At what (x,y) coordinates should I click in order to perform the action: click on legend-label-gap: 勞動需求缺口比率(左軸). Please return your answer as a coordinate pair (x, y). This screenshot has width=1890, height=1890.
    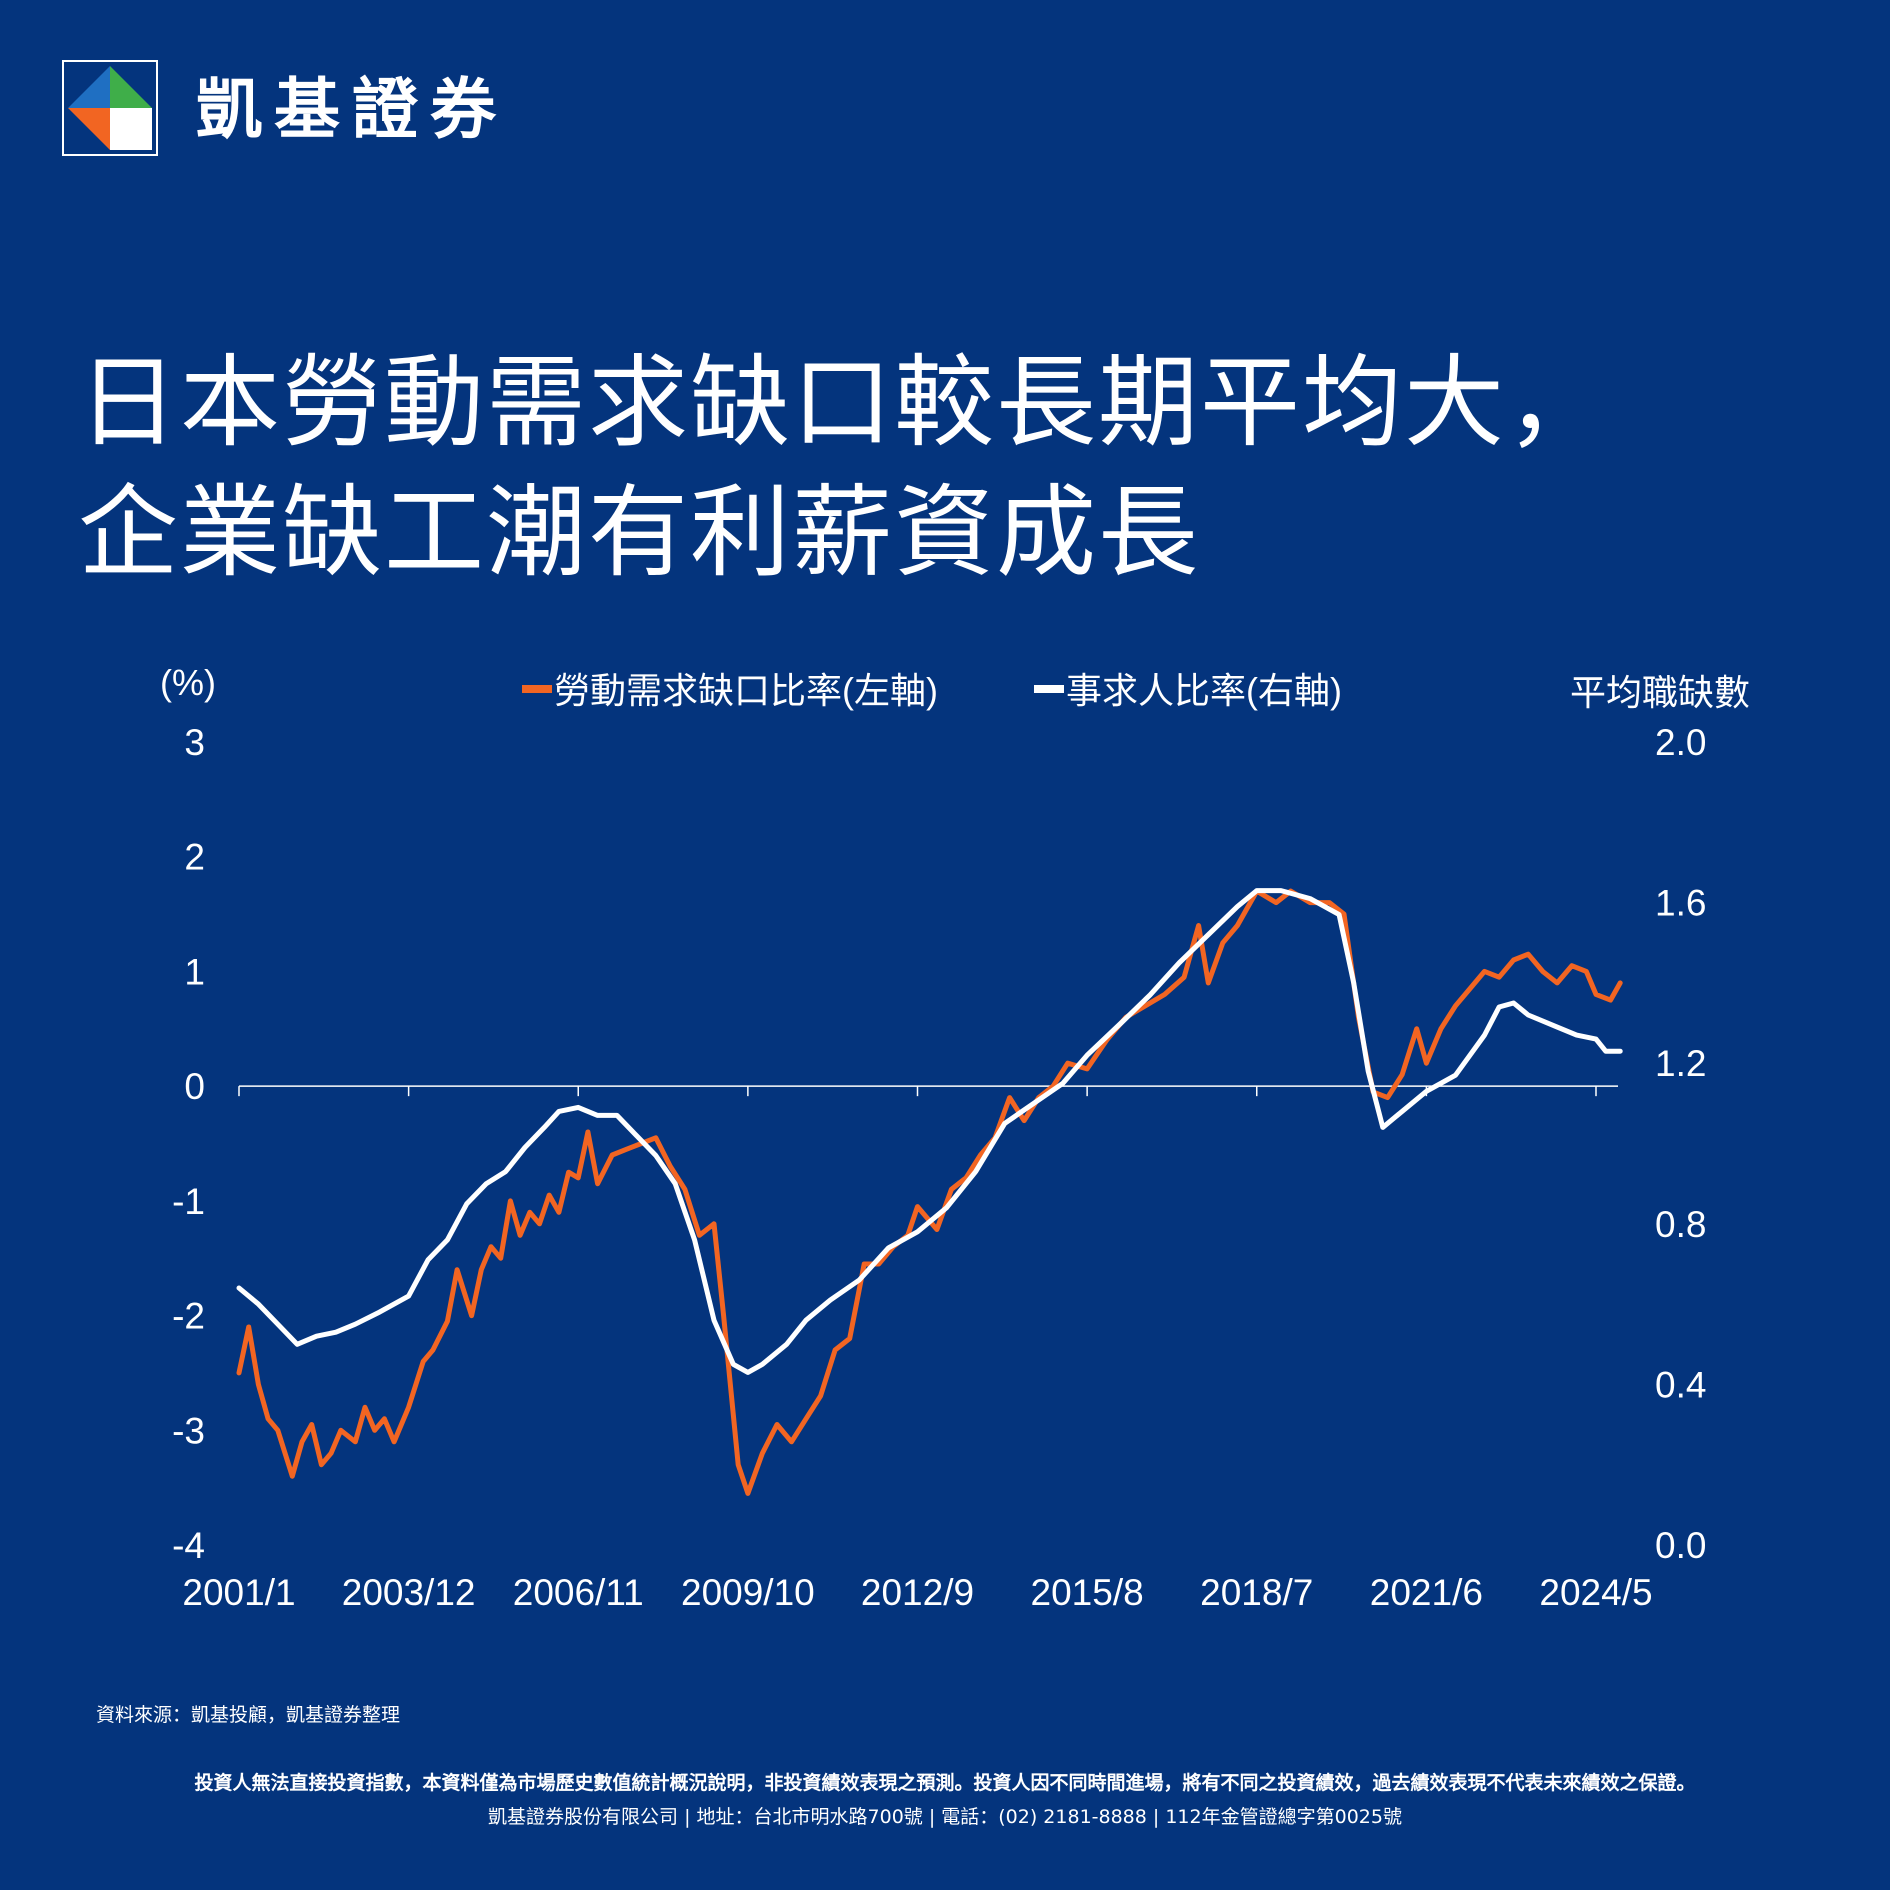
    Looking at the image, I should click on (746, 690).